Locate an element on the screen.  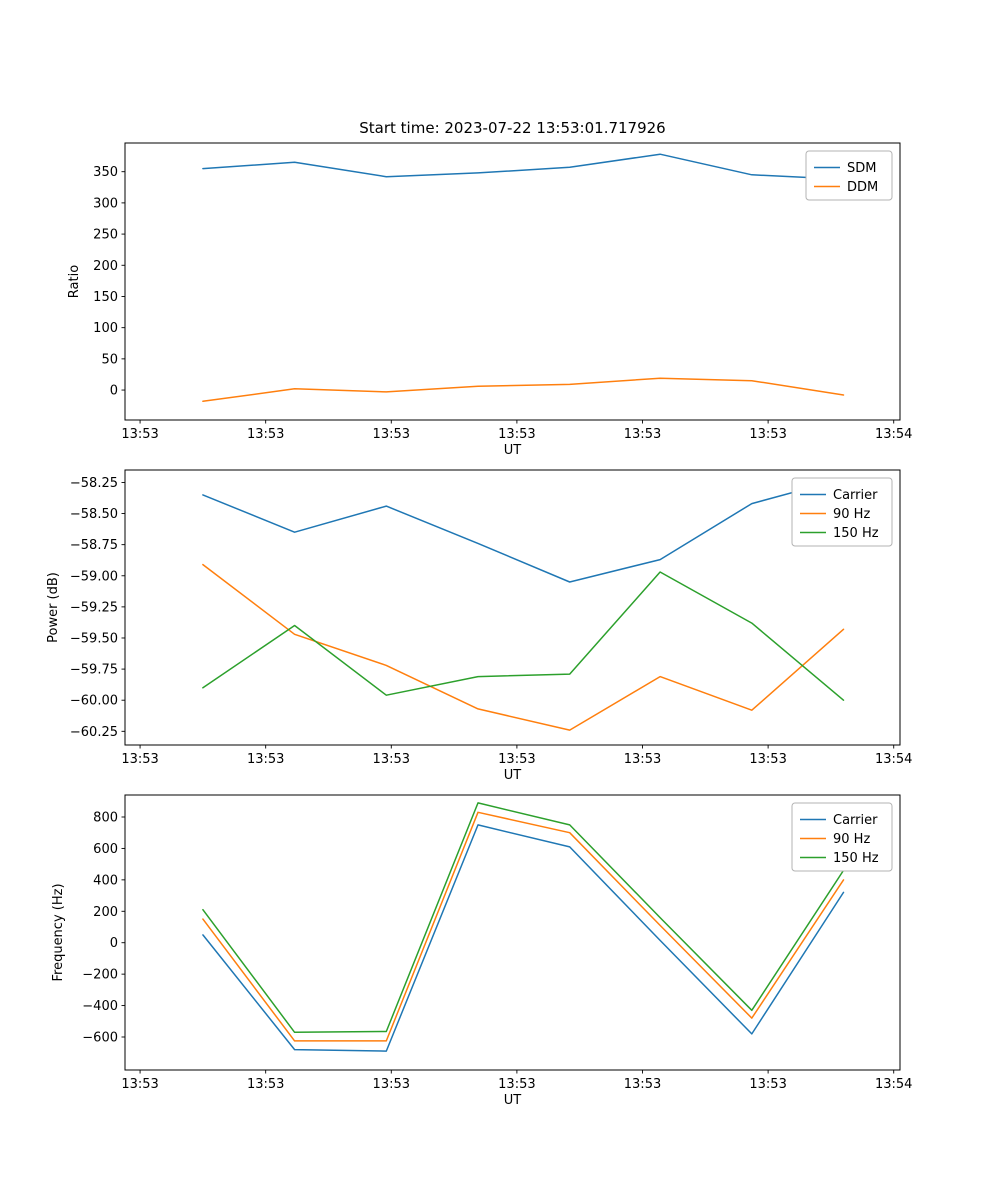
y-tick-label: −59.50 is located at coordinates (94, 638).